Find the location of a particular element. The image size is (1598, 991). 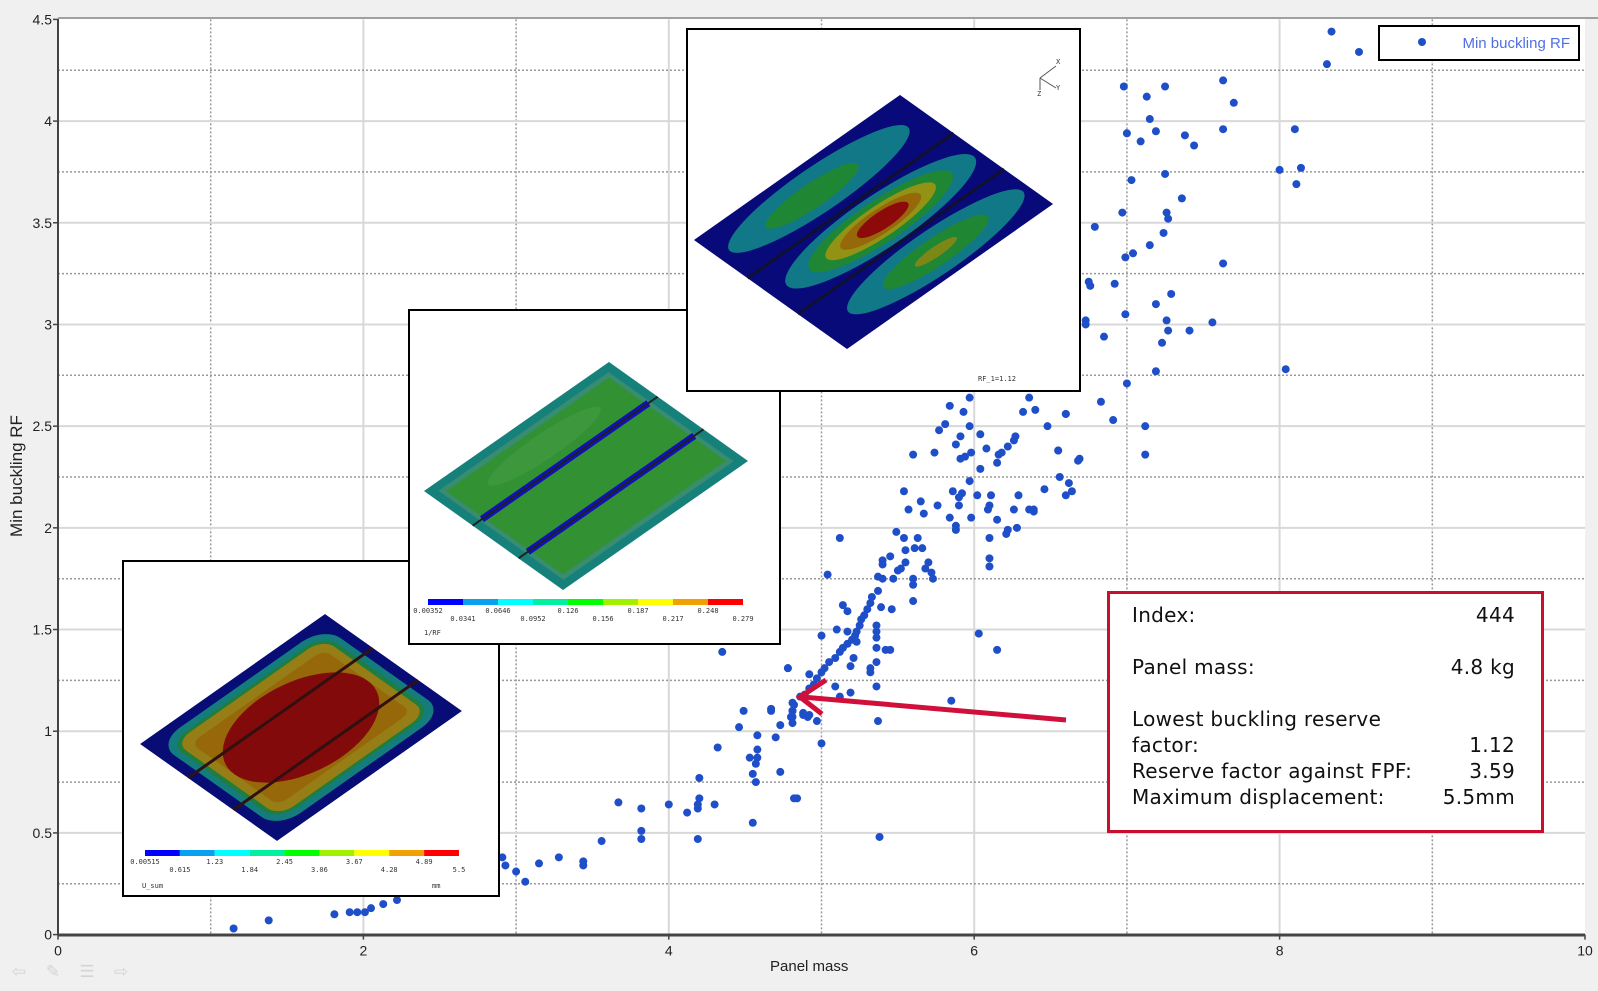

back-arrow-icon: ⇦ is located at coordinates (19, 971).